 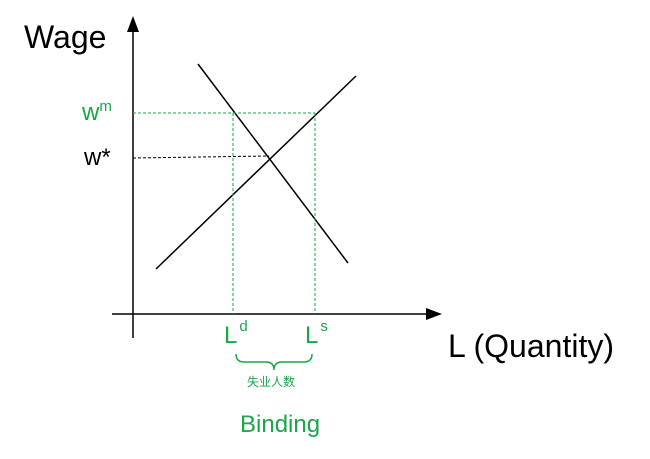 I want to click on x-axis-label: L (Quantity), so click(x=531, y=346).